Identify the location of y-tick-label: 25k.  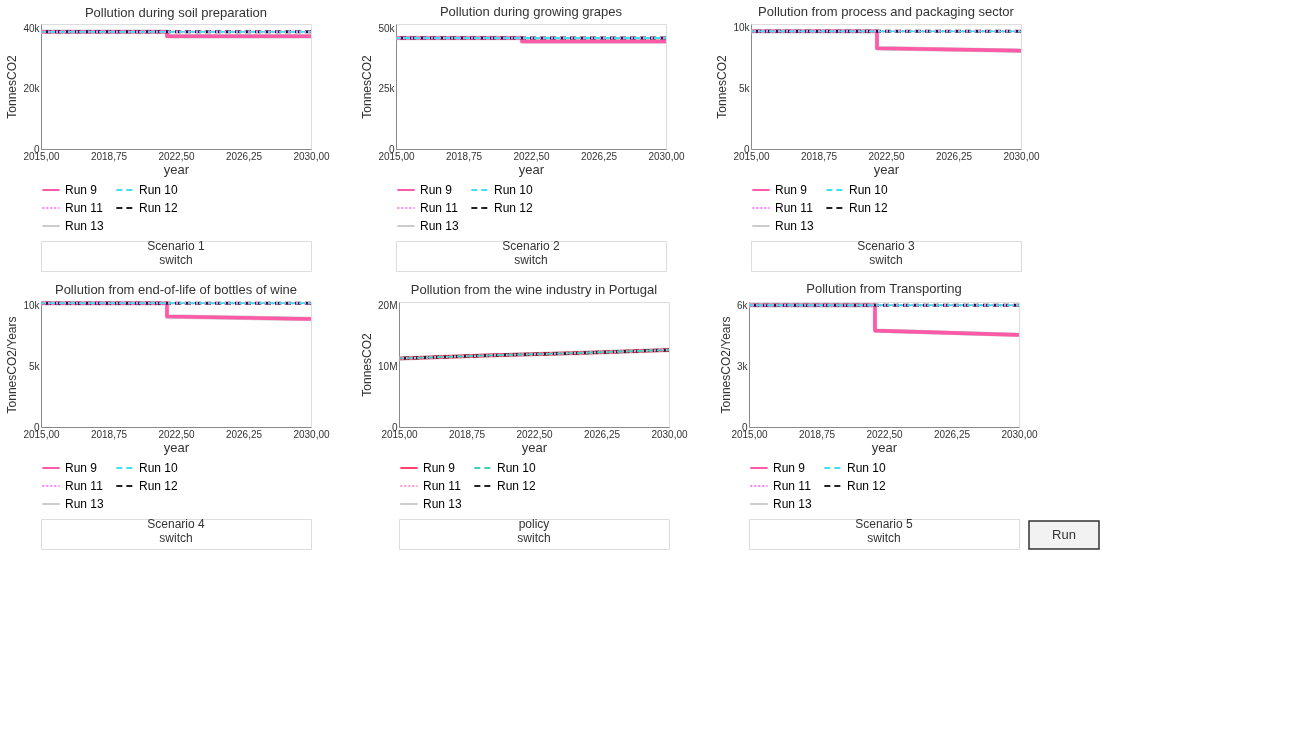
(387, 89).